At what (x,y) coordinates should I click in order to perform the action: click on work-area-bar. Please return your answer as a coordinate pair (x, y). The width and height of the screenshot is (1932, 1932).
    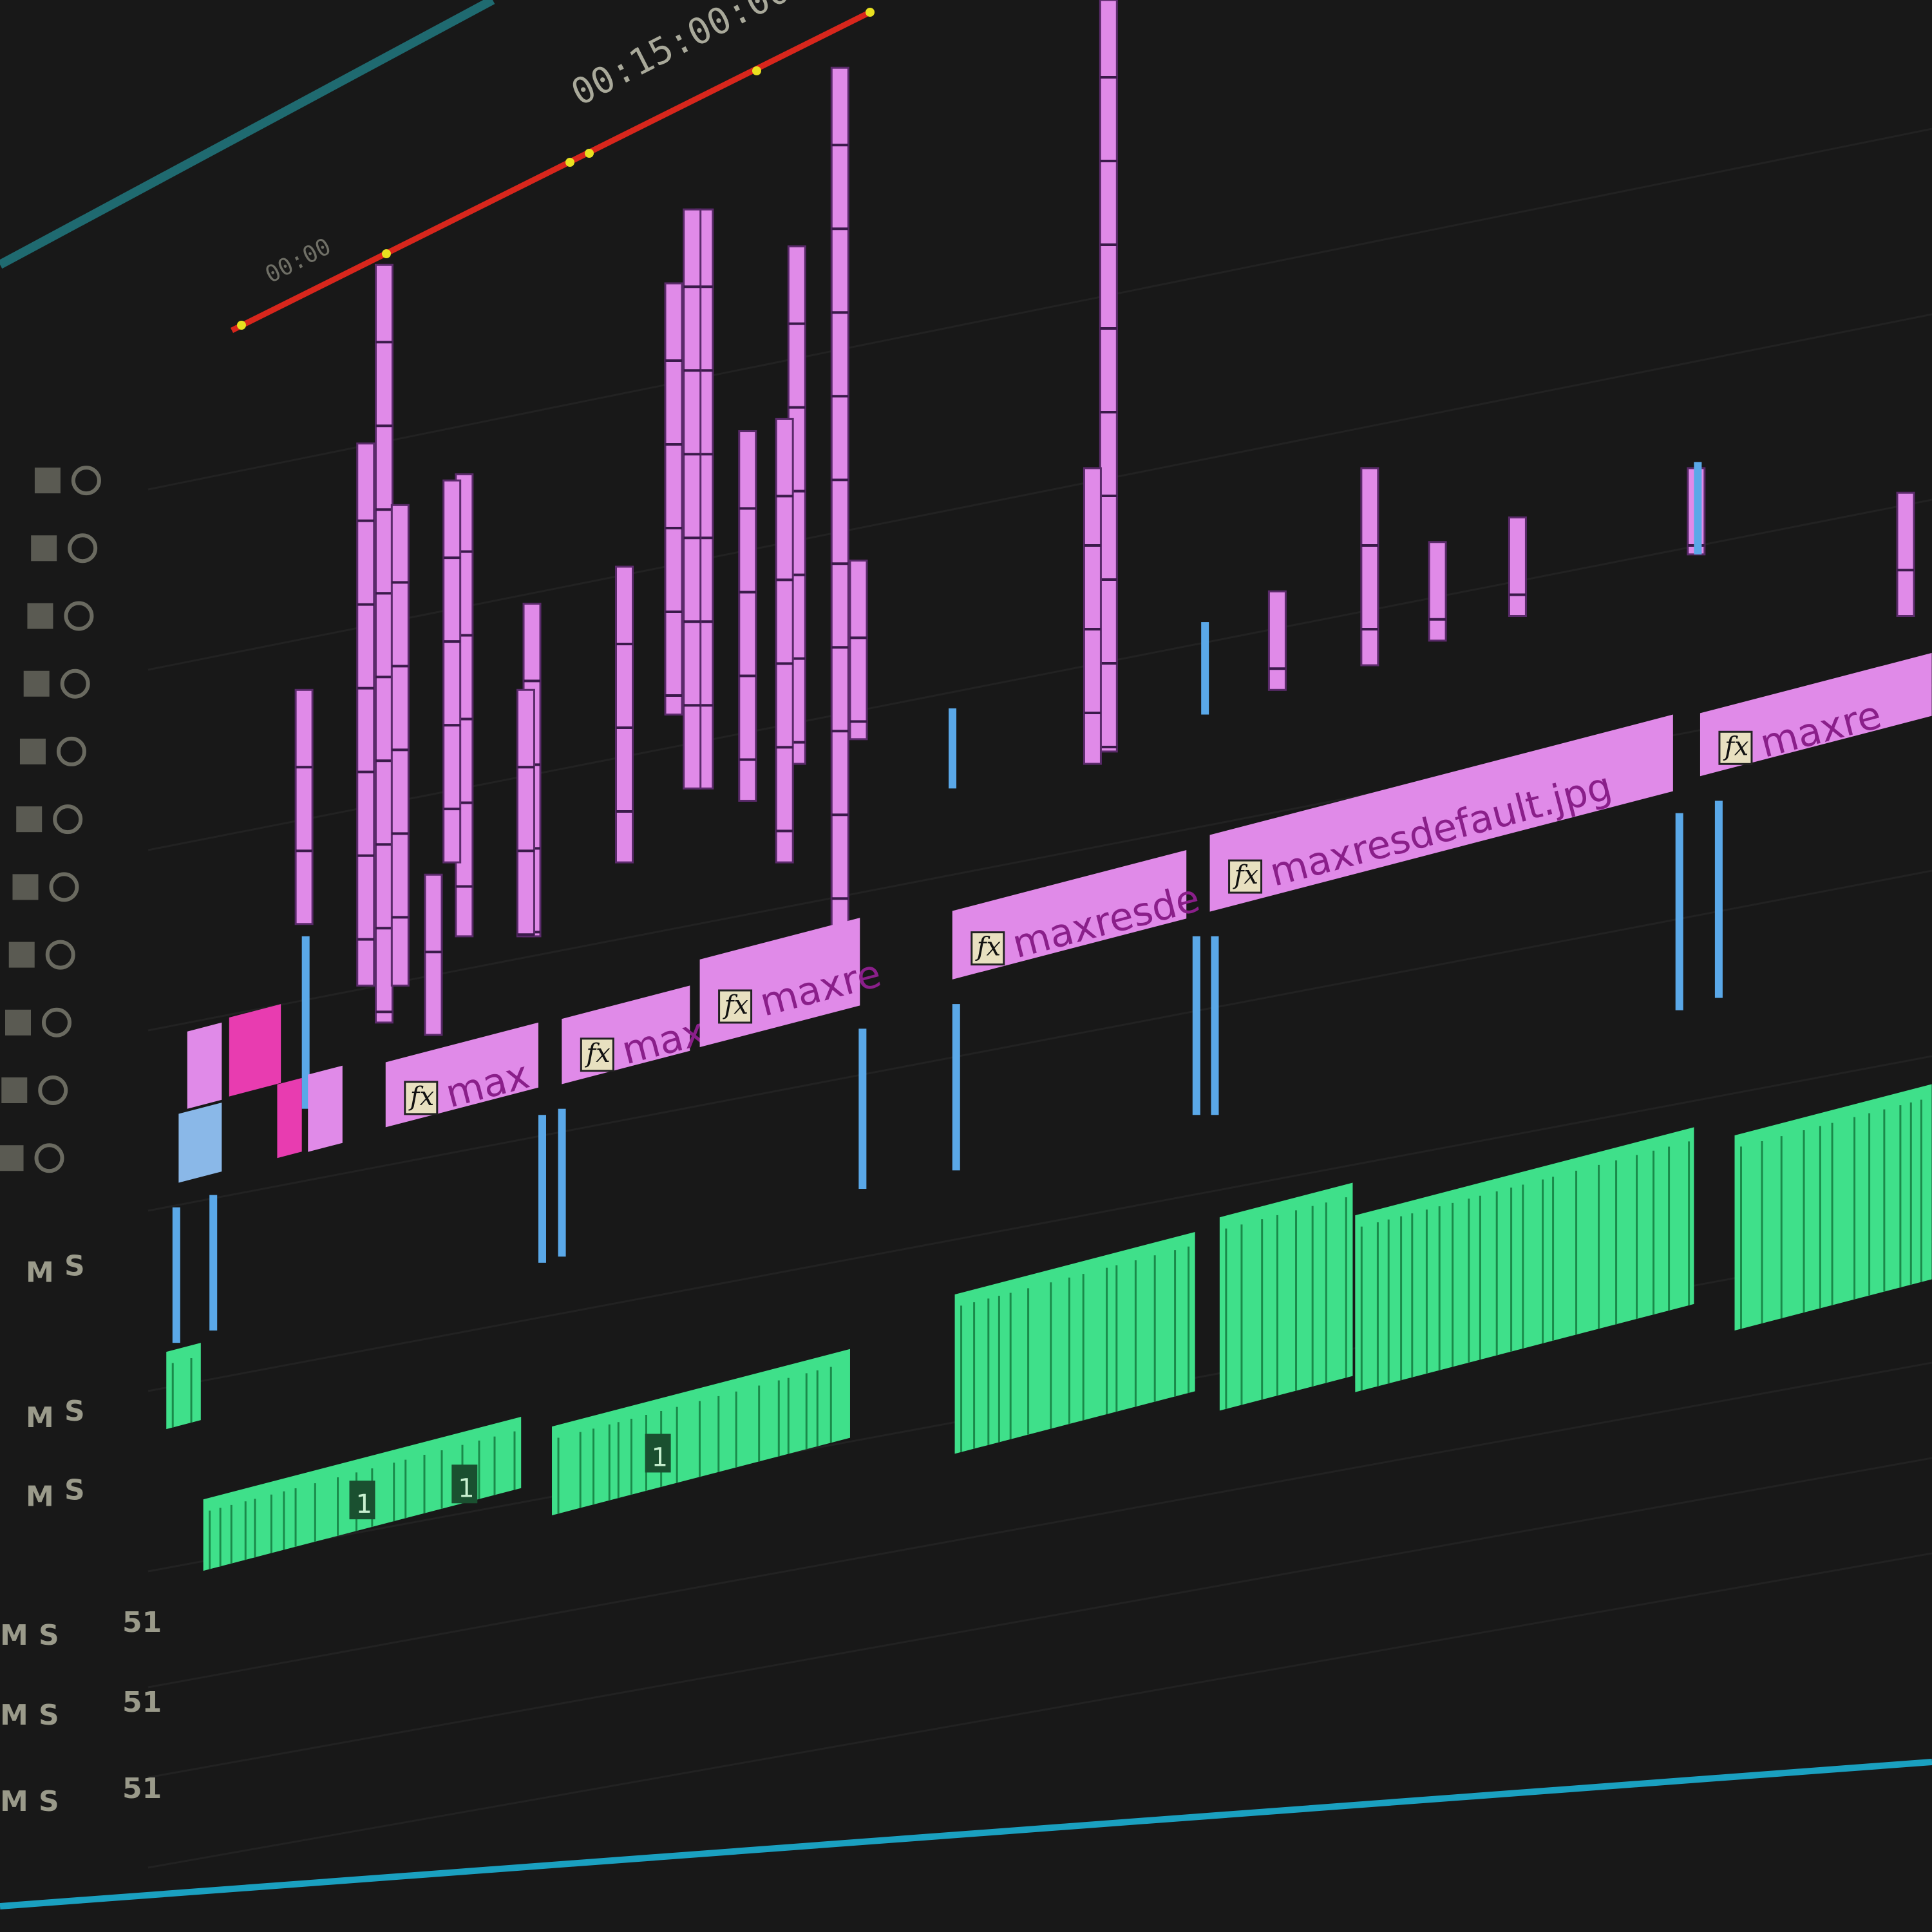
    Looking at the image, I should click on (551, 171).